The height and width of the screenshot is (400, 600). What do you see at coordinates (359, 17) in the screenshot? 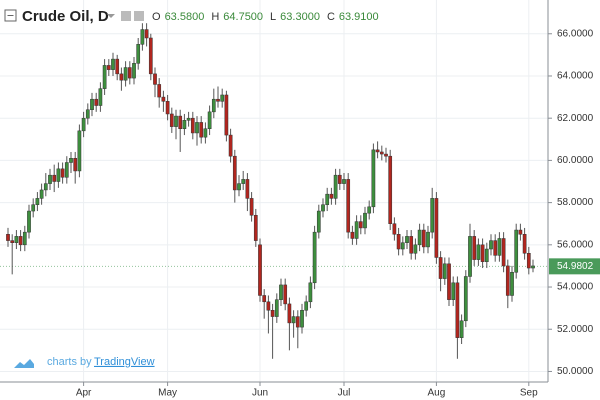
I see `ohlc-value: 63.9100` at bounding box center [359, 17].